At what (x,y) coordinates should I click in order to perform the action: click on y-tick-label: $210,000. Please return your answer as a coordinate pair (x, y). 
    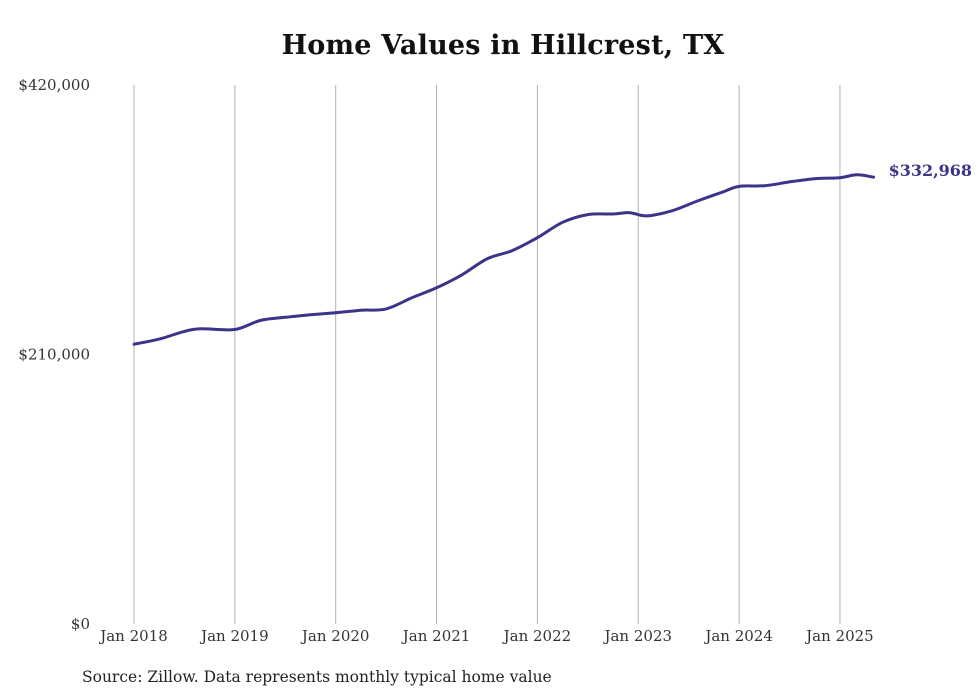
    Looking at the image, I should click on (54, 355).